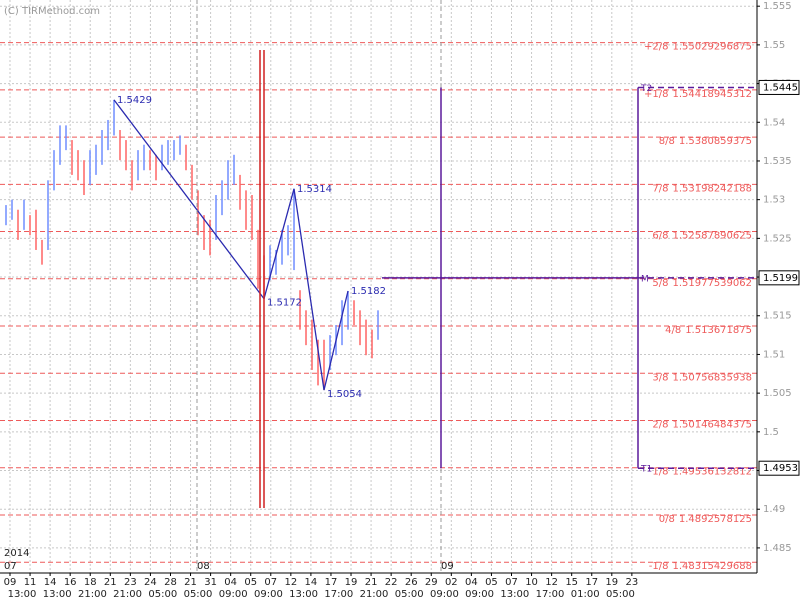 Image resolution: width=800 pixels, height=600 pixels. What do you see at coordinates (210, 582) in the screenshot?
I see `x-tick-label: 31` at bounding box center [210, 582].